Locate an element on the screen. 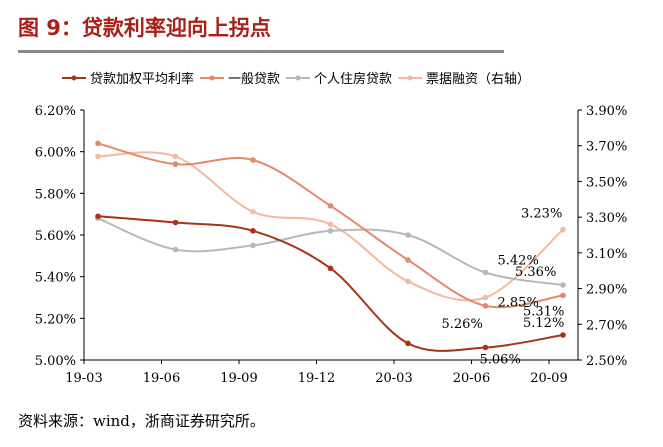  left-tick-label: 6.20% is located at coordinates (55, 111).